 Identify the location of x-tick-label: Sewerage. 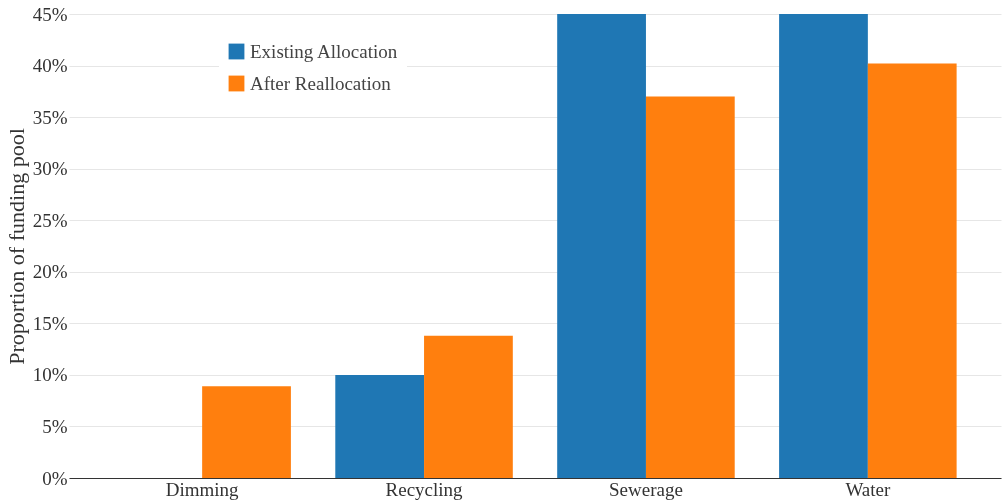
(646, 489).